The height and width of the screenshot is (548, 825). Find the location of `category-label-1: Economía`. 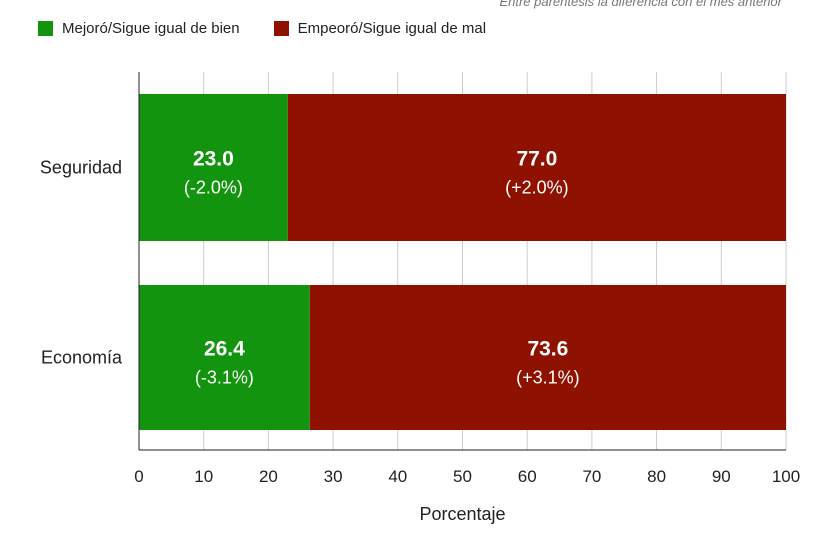

category-label-1: Economía is located at coordinates (82, 358).